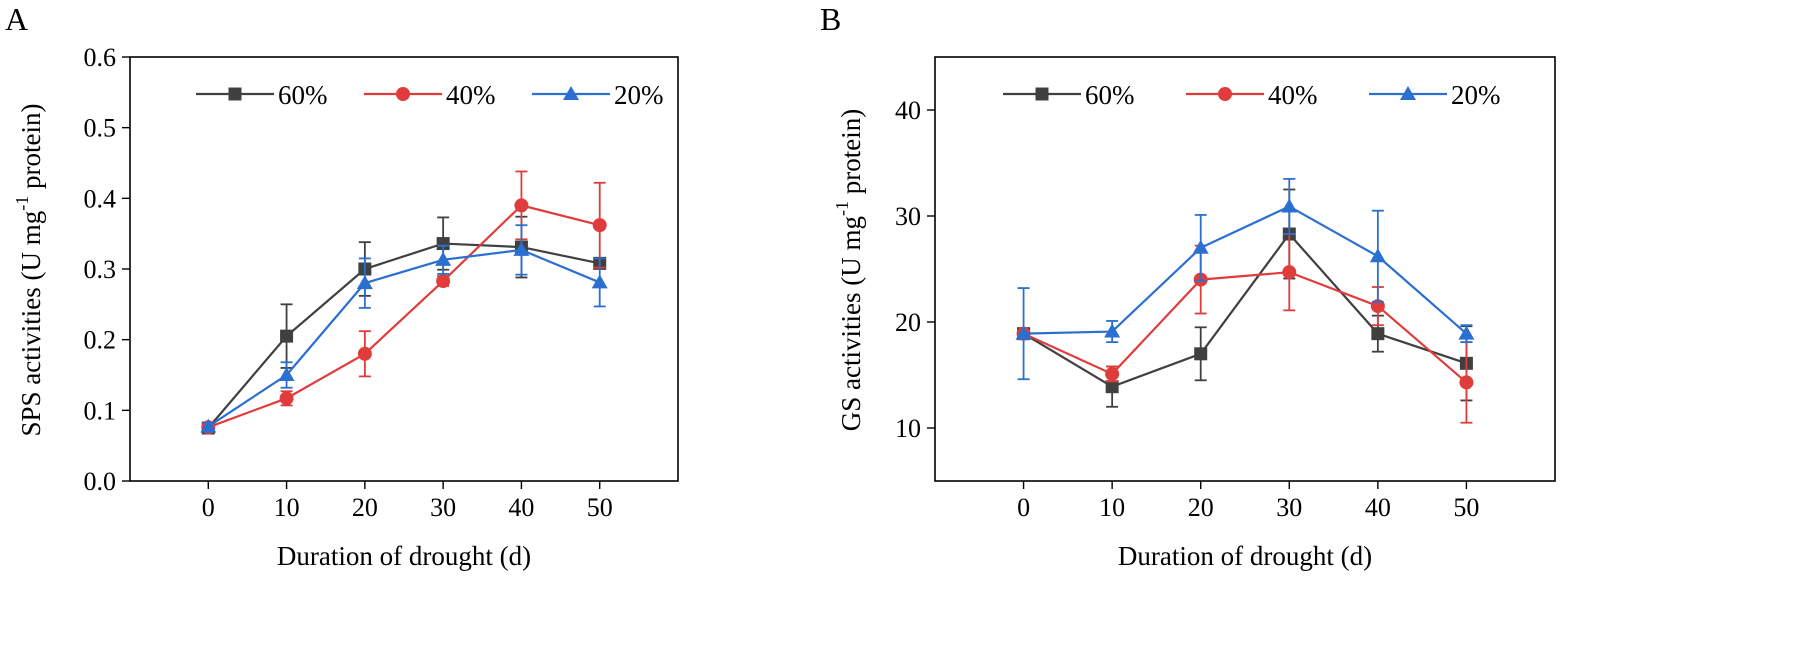 Image resolution: width=1800 pixels, height=667 pixels. Describe the element at coordinates (851, 323) in the screenshot. I see `y-axis-title-prefix: GS activities (U mg` at that location.